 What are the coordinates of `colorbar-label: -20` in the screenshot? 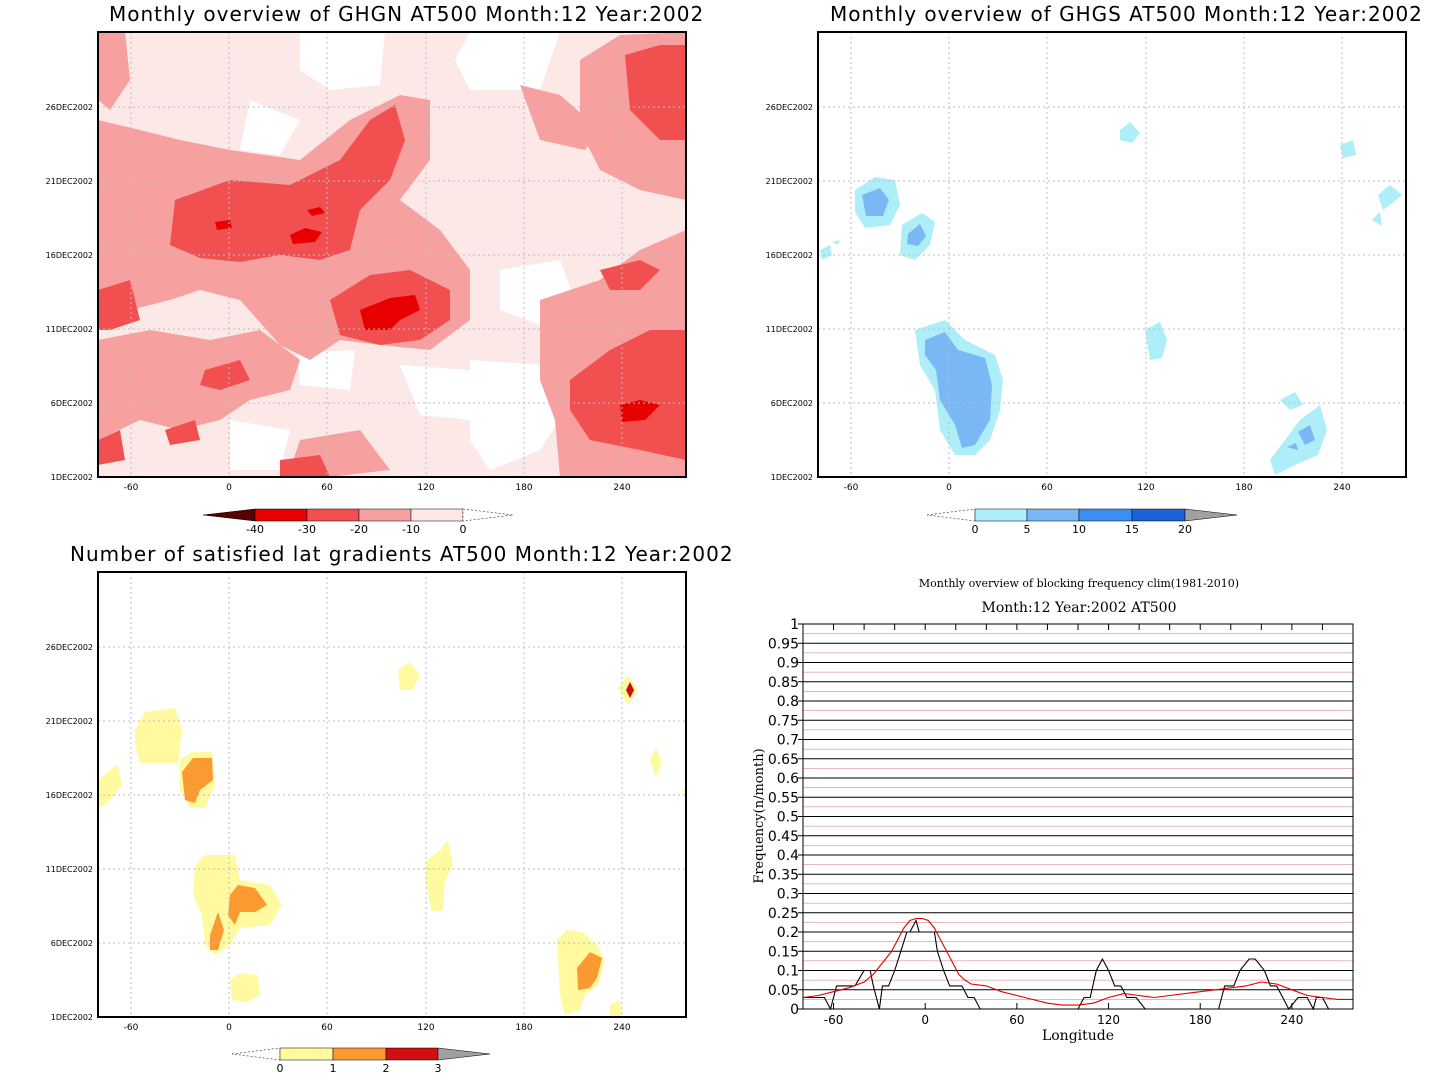 It's located at (359, 529).